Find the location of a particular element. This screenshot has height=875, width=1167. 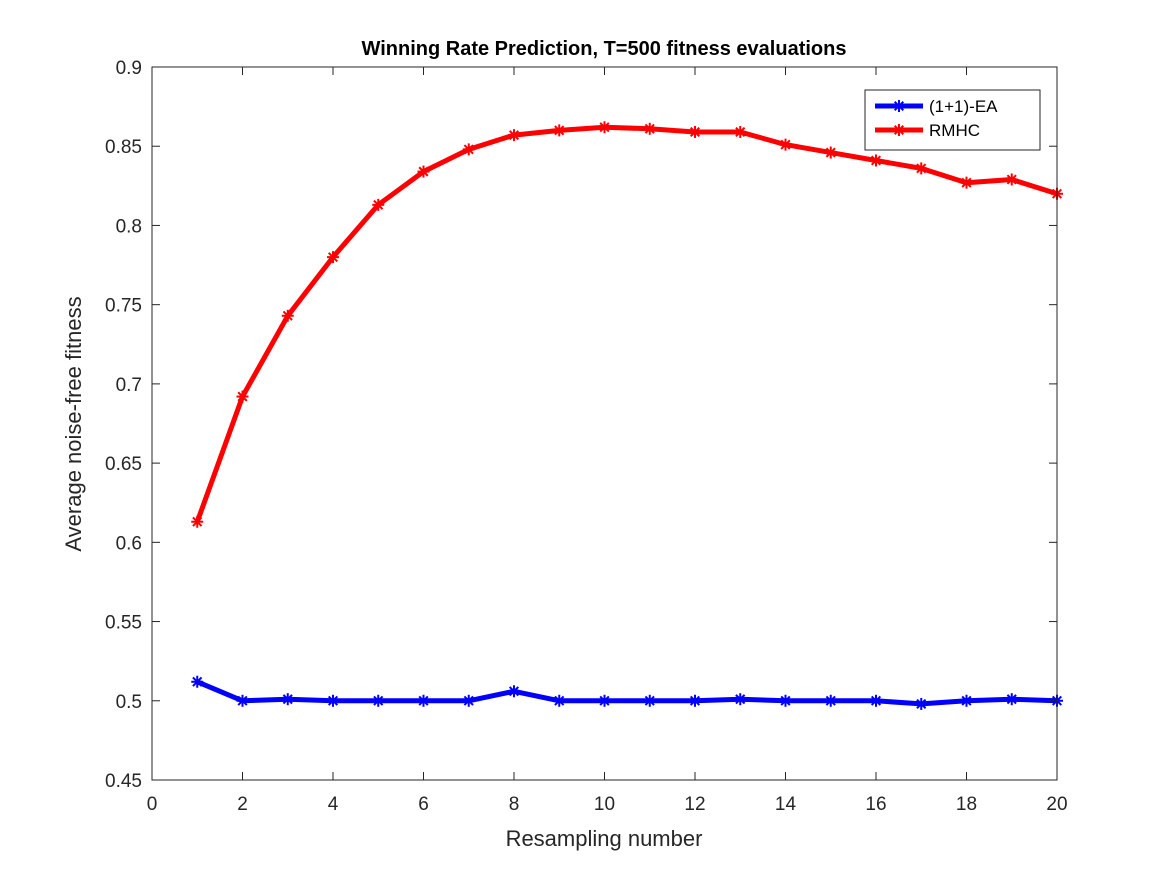

x-tick-label: 14 is located at coordinates (786, 804).